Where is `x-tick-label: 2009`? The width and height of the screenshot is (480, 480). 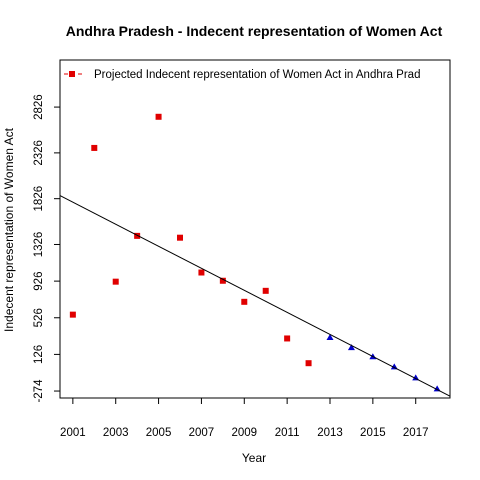 x-tick-label: 2009 is located at coordinates (244, 433).